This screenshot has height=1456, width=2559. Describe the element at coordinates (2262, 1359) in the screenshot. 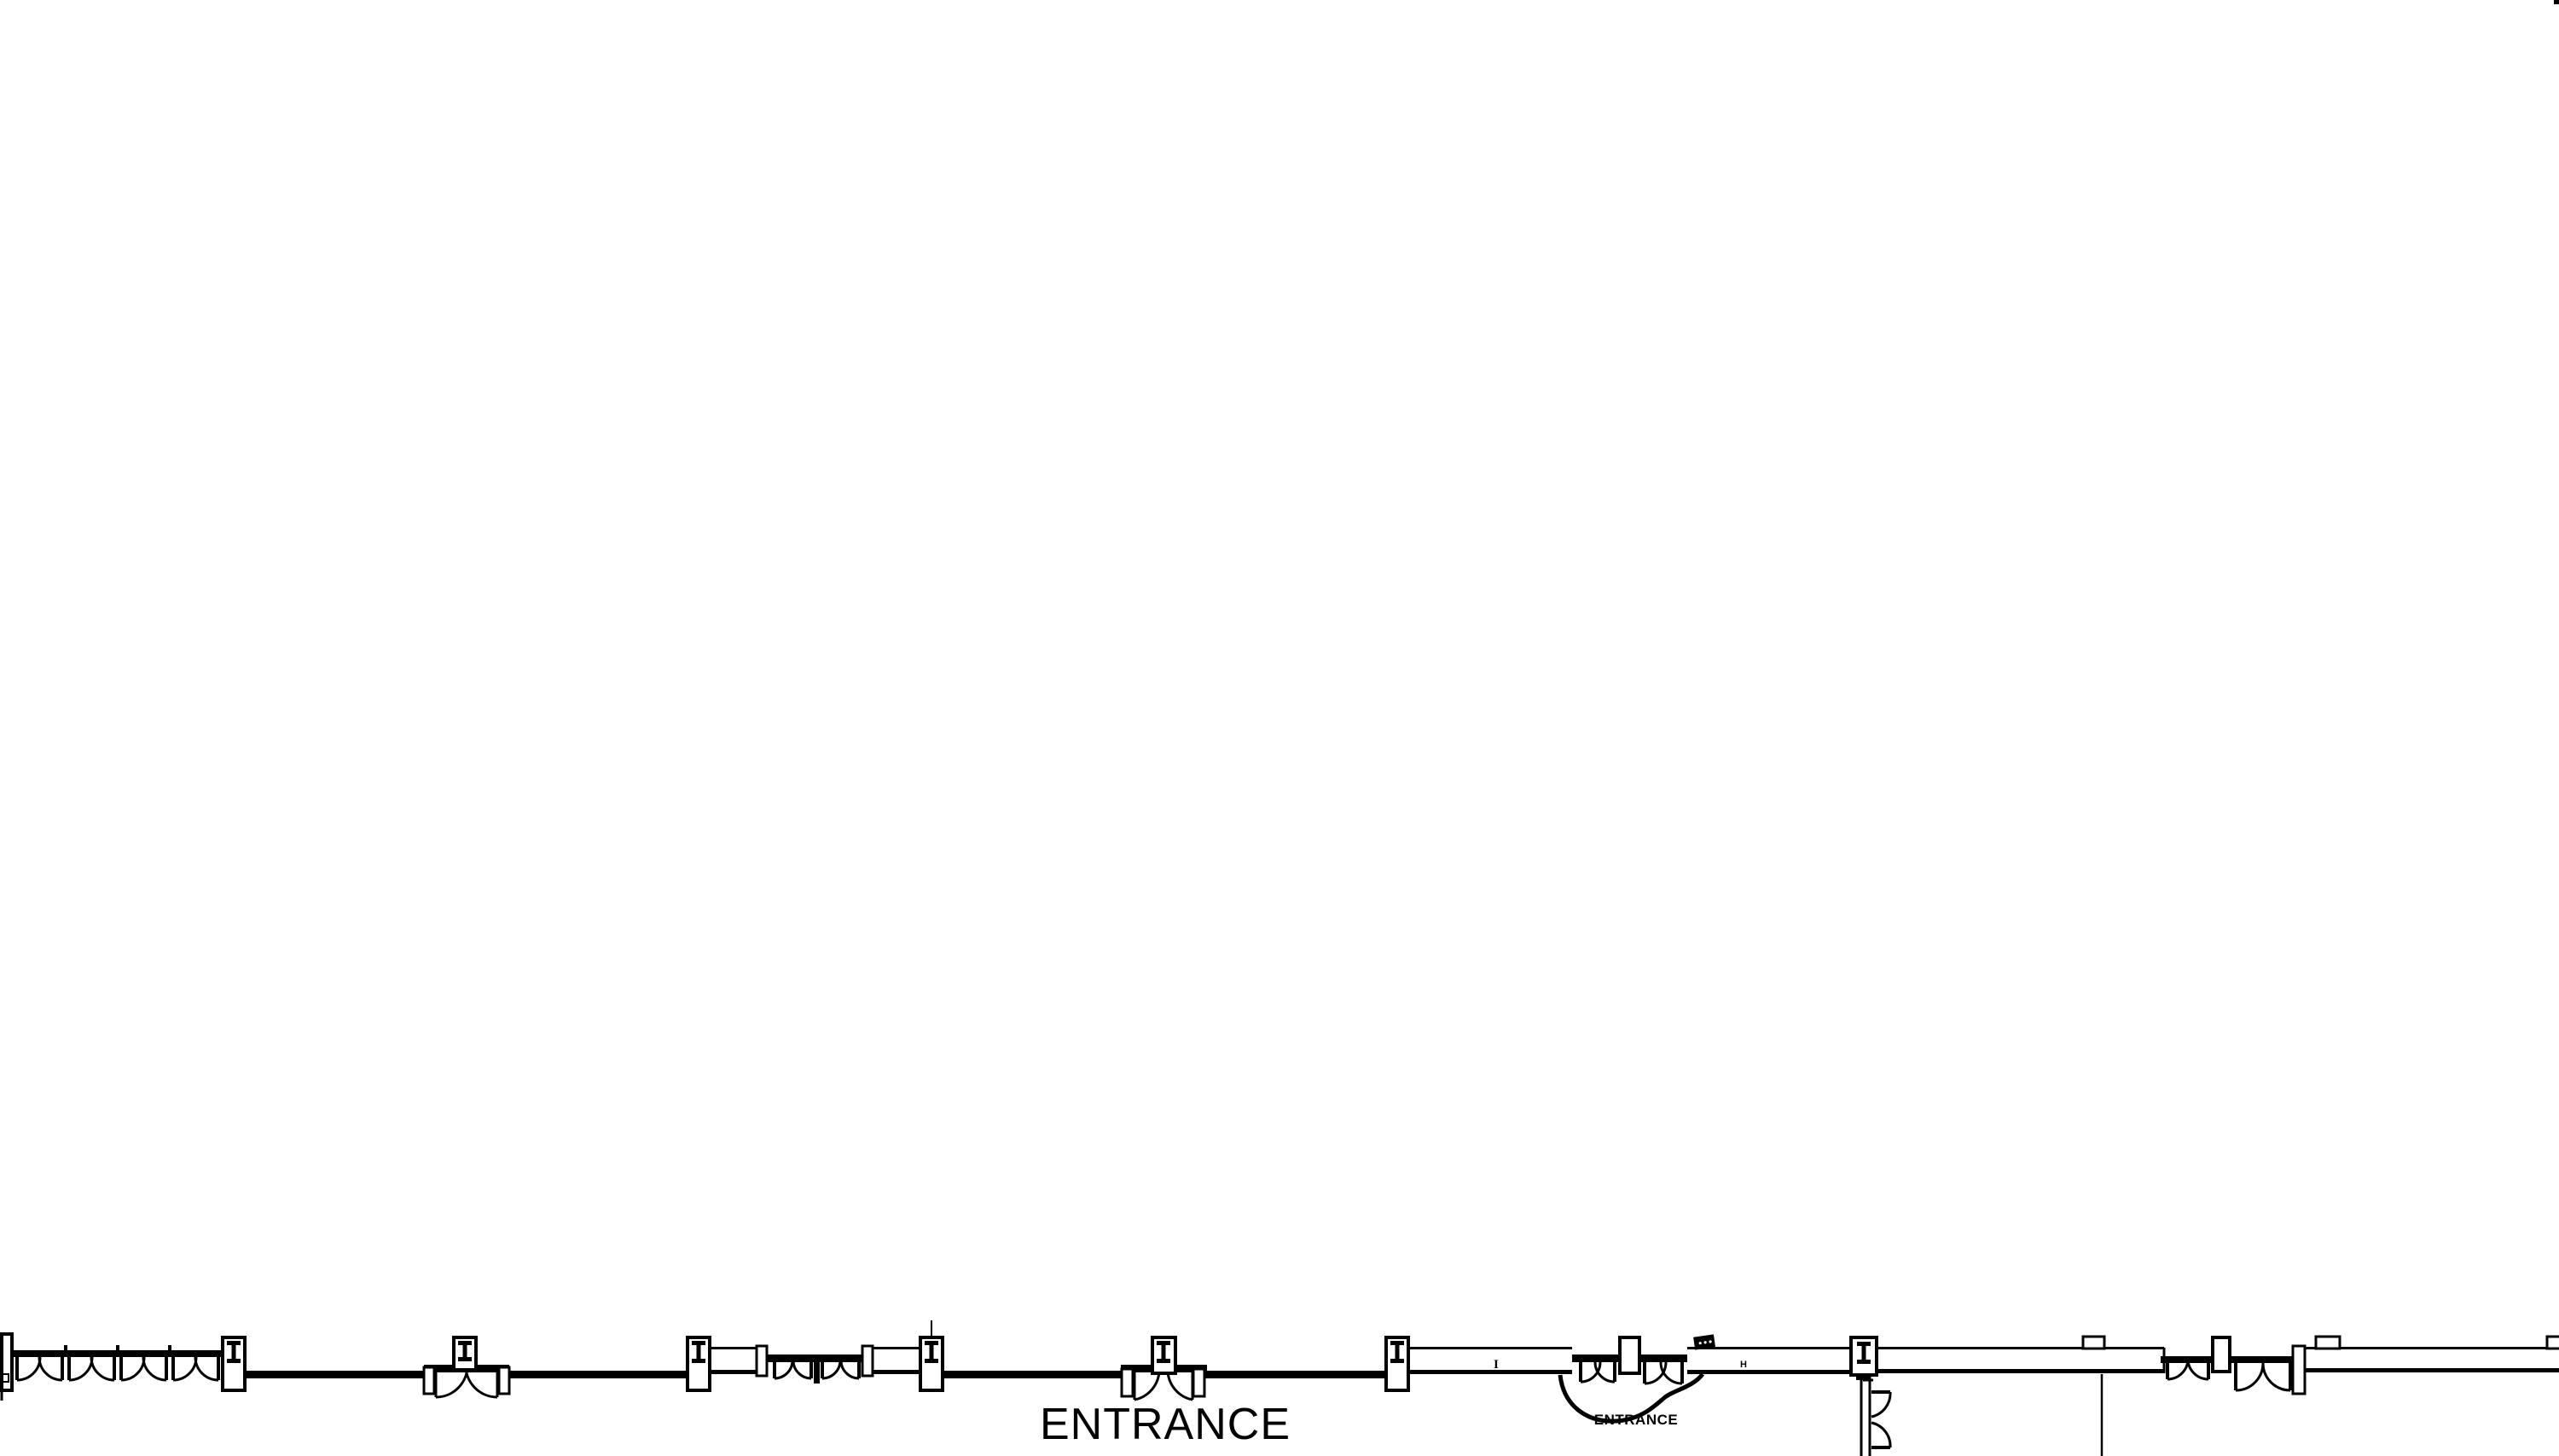

I see `door-header` at that location.